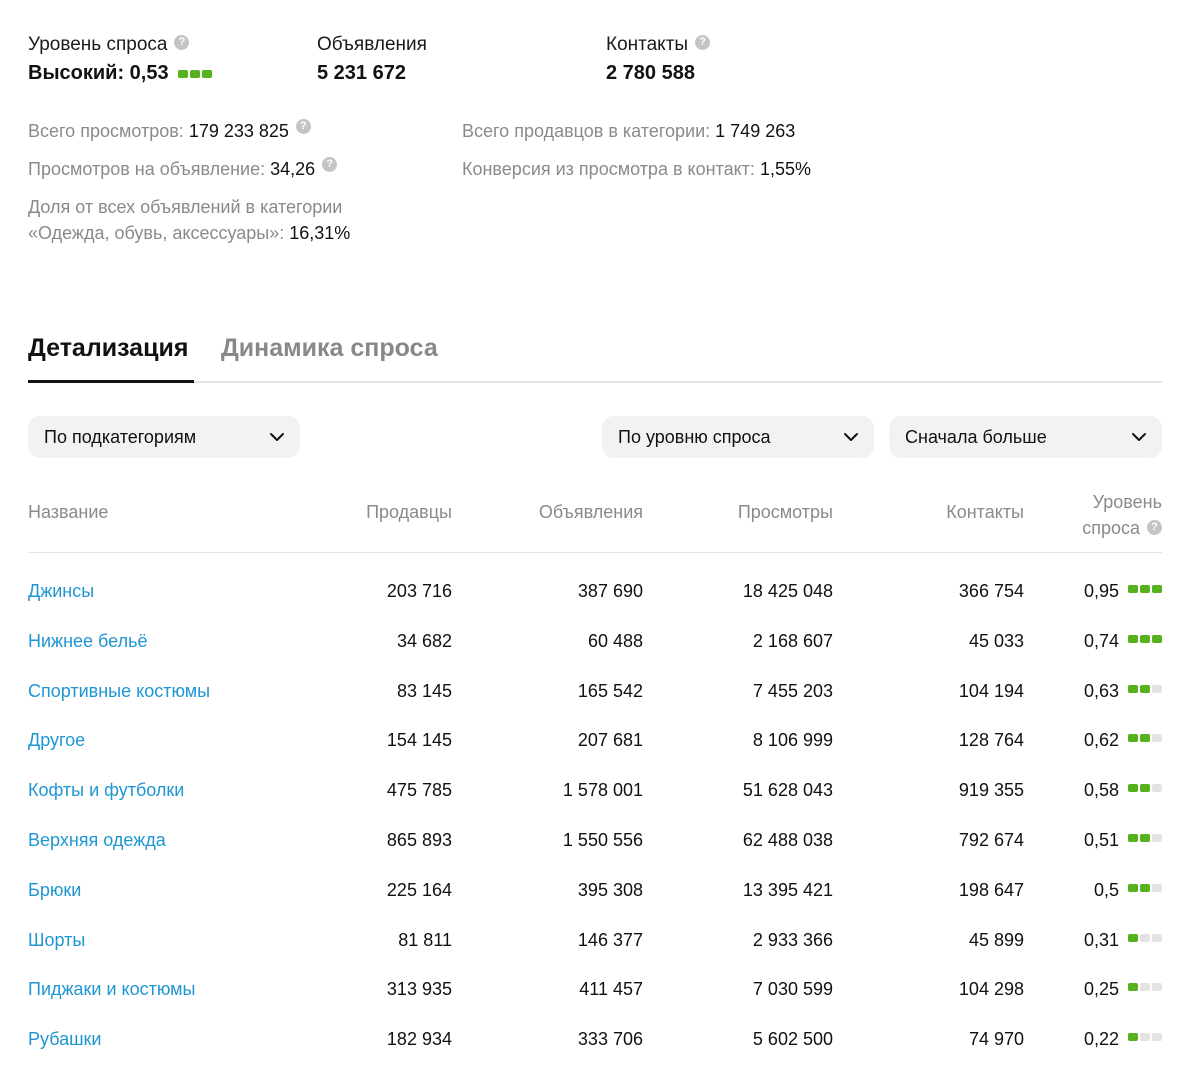 The image size is (1200, 1079). What do you see at coordinates (65, 1039) in the screenshot?
I see `row-name-link: Рубашки` at bounding box center [65, 1039].